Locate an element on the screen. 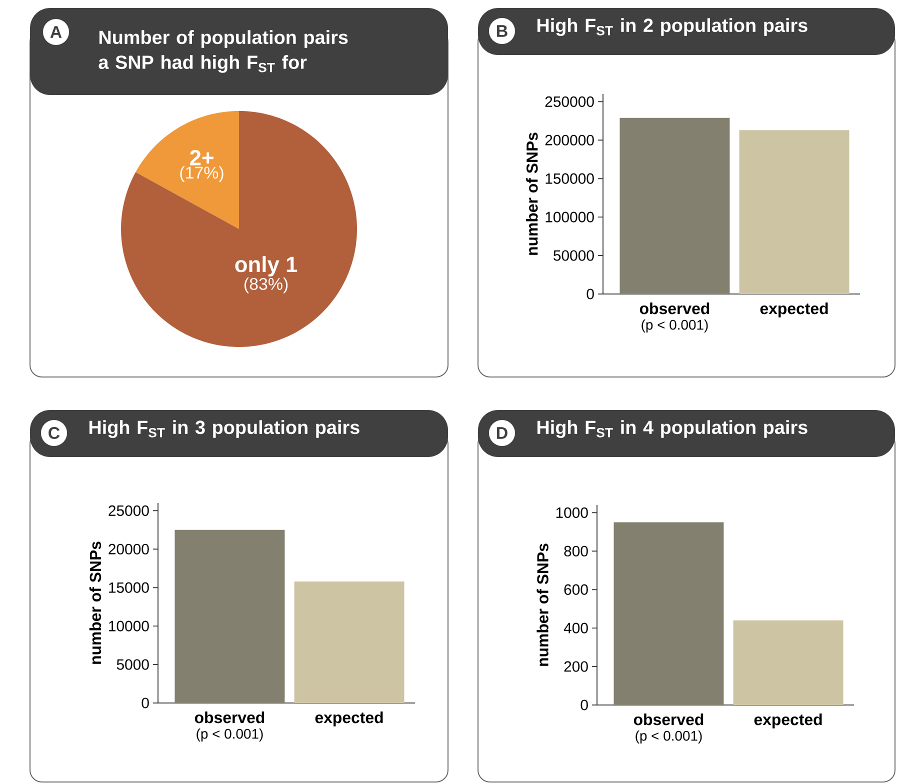 Image resolution: width=923 pixels, height=784 pixels. y-tick-label: 50000 is located at coordinates (574, 255).